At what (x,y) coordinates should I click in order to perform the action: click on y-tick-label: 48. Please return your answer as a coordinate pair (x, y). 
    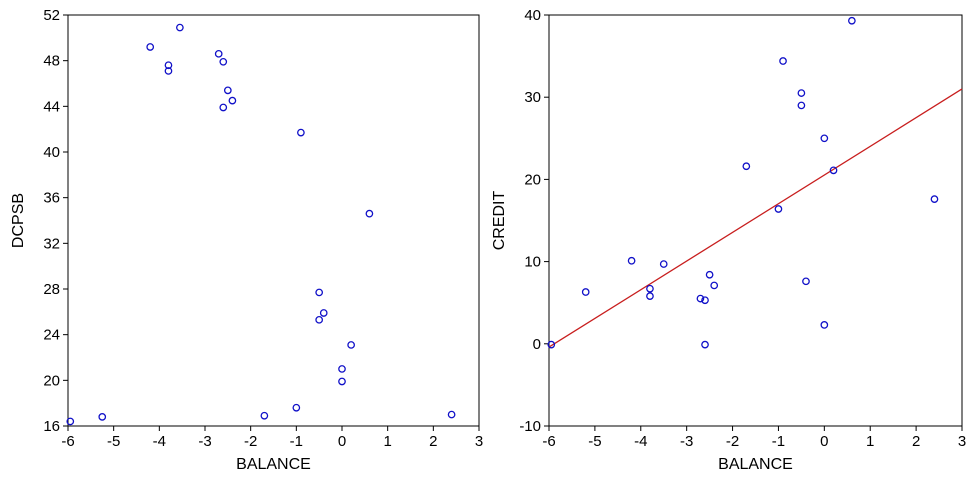
    Looking at the image, I should click on (51, 61).